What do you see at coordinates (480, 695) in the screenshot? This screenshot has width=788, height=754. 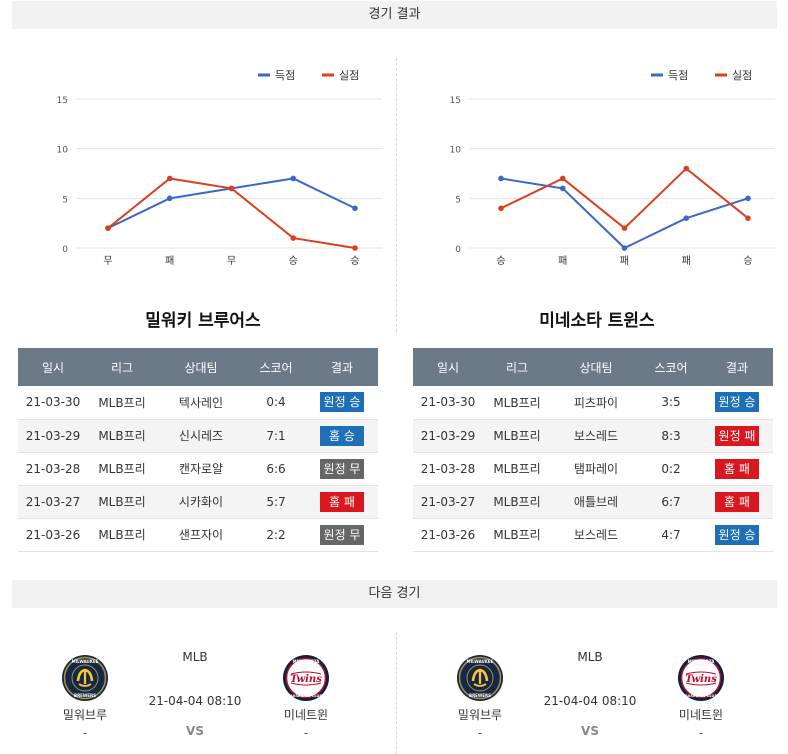 I see `svg-text: BREWERS` at bounding box center [480, 695].